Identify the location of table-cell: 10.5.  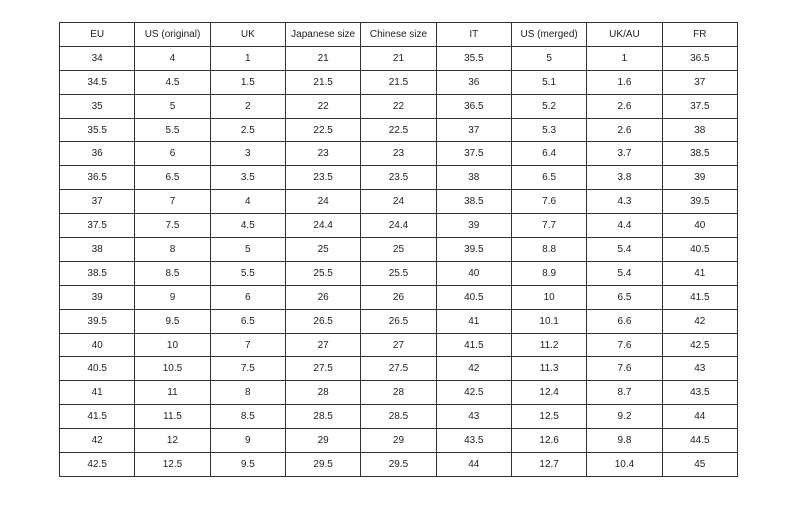
(172, 369).